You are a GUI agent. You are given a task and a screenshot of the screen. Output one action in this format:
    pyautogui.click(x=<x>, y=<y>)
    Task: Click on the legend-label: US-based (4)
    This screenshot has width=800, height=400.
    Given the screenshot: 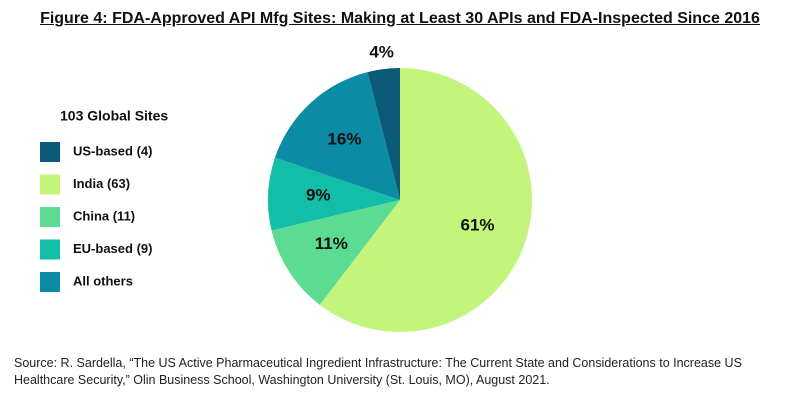 What is the action you would take?
    pyautogui.click(x=112, y=150)
    